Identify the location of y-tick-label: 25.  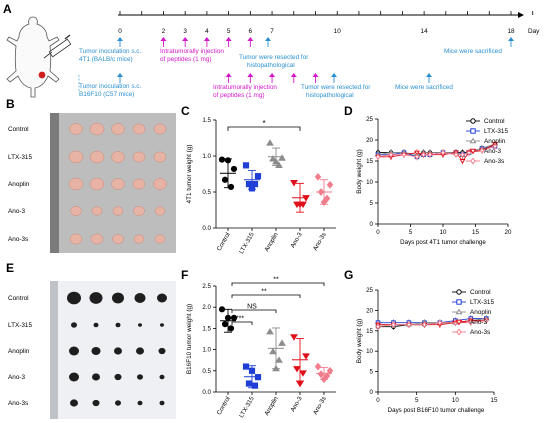
(369, 119).